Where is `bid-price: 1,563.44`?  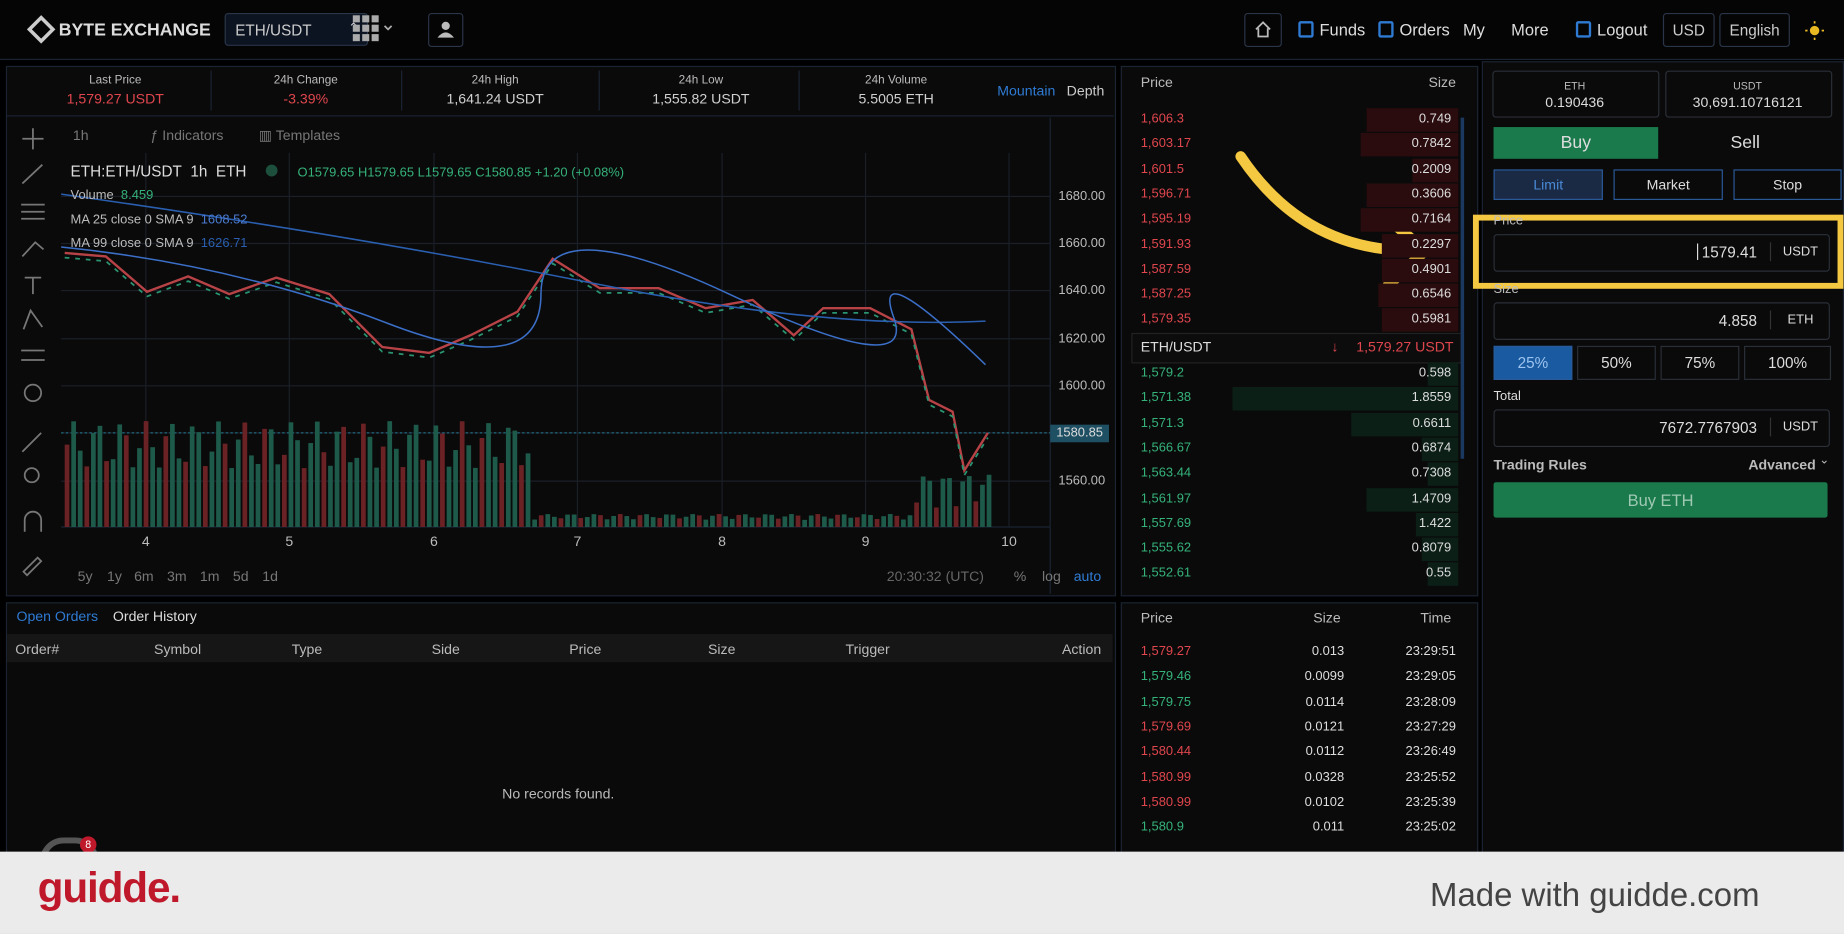 bid-price: 1,563.44 is located at coordinates (1166, 473).